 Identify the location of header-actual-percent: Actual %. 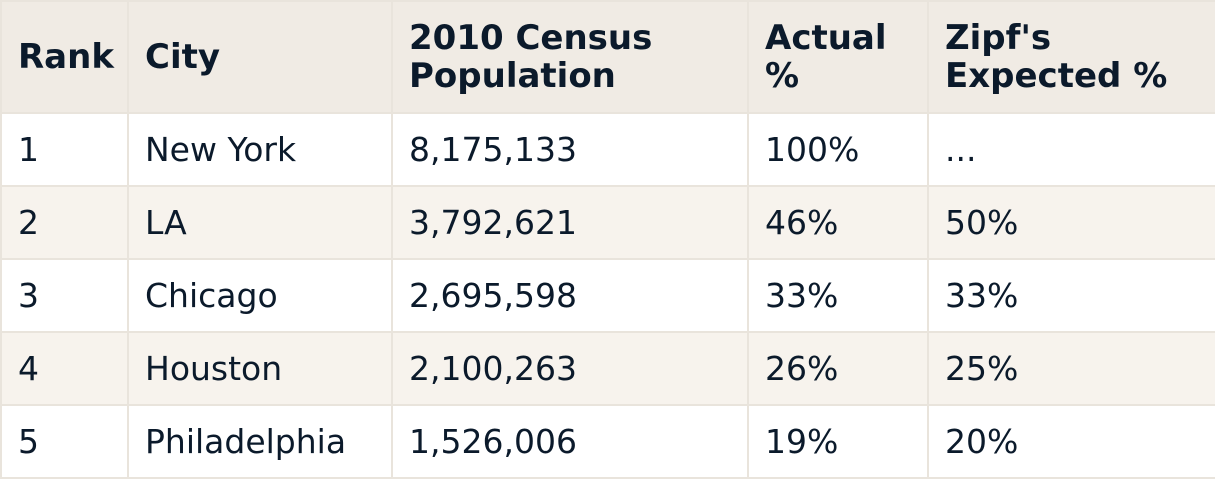
(838, 57).